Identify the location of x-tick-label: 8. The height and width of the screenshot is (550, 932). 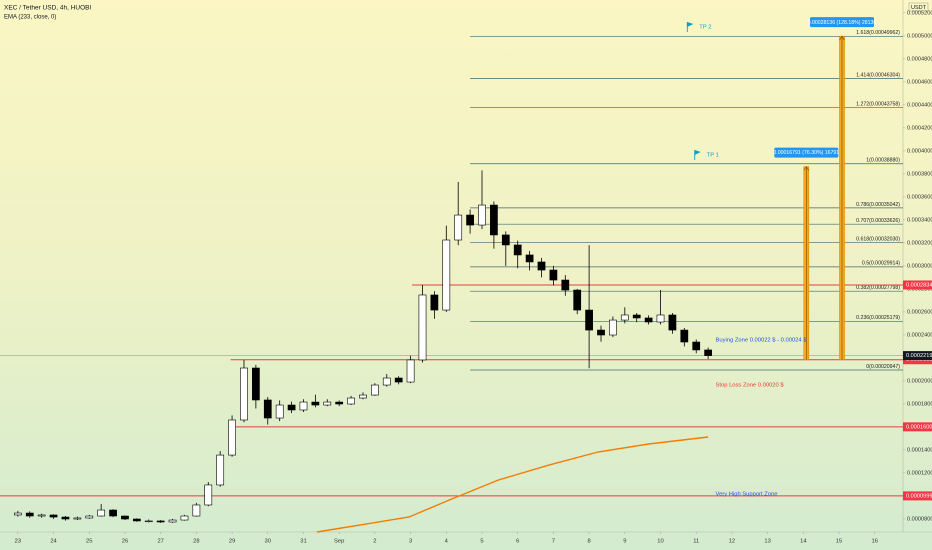
(588, 542).